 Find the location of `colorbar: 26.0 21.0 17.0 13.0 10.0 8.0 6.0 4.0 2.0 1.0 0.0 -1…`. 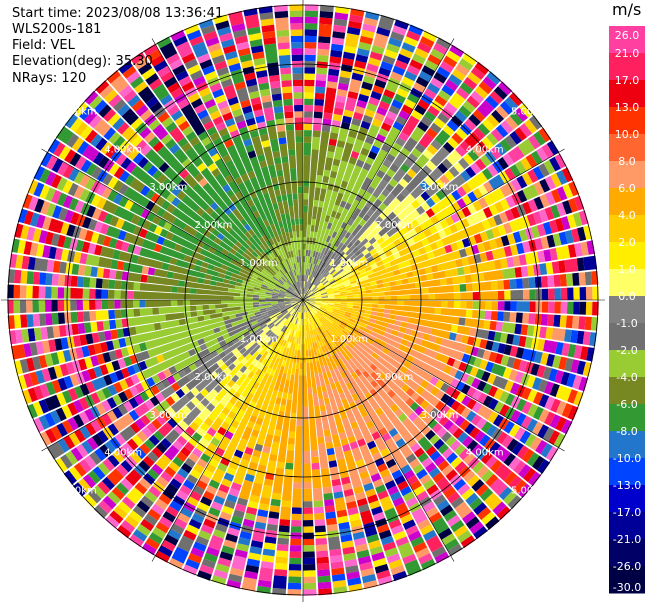

colorbar: 26.0 21.0 17.0 13.0 10.0 8.0 6.0 4.0 2.0 1.0 0.0 -1… is located at coordinates (627, 310).